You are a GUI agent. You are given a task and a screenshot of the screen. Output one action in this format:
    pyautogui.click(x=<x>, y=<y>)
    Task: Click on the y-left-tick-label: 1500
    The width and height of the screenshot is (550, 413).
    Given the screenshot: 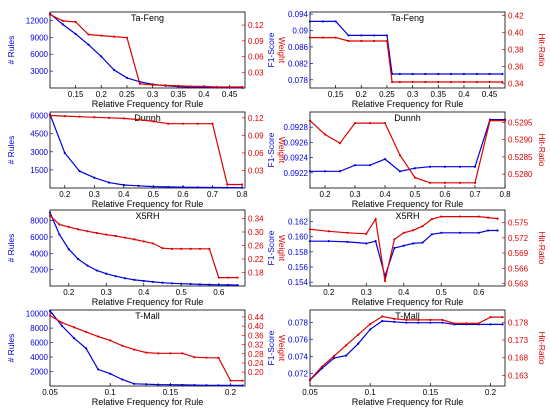 What is the action you would take?
    pyautogui.click(x=39, y=170)
    